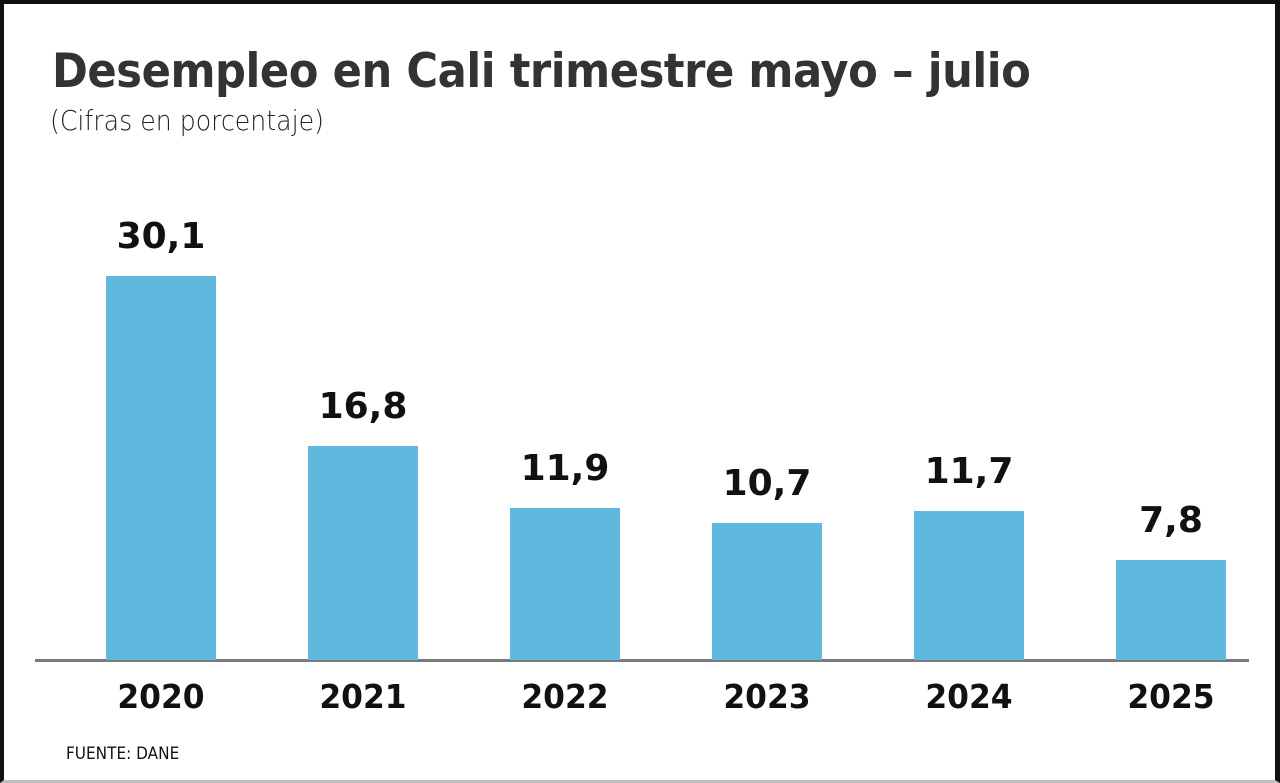  What do you see at coordinates (541, 71) in the screenshot?
I see `chart-title: Desempleo en Cali trimestre mayo – julio` at bounding box center [541, 71].